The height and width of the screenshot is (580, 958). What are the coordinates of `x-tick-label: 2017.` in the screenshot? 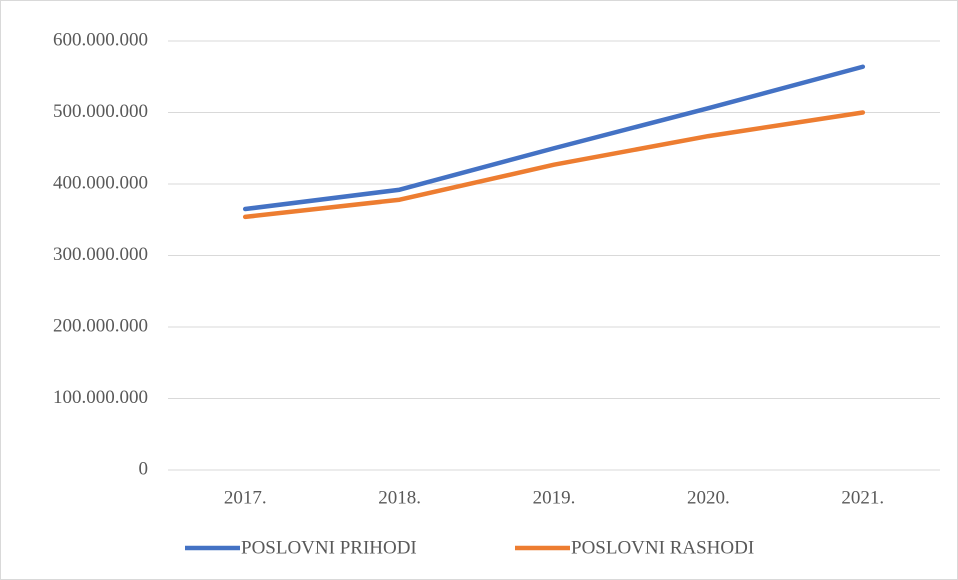 It's located at (245, 497).